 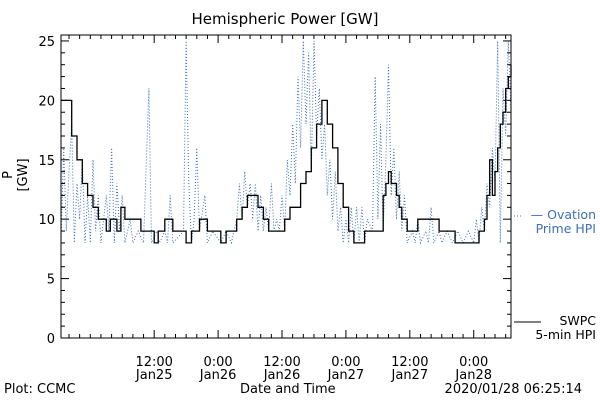 I want to click on y-axis-label: P [GW], so click(x=16, y=175).